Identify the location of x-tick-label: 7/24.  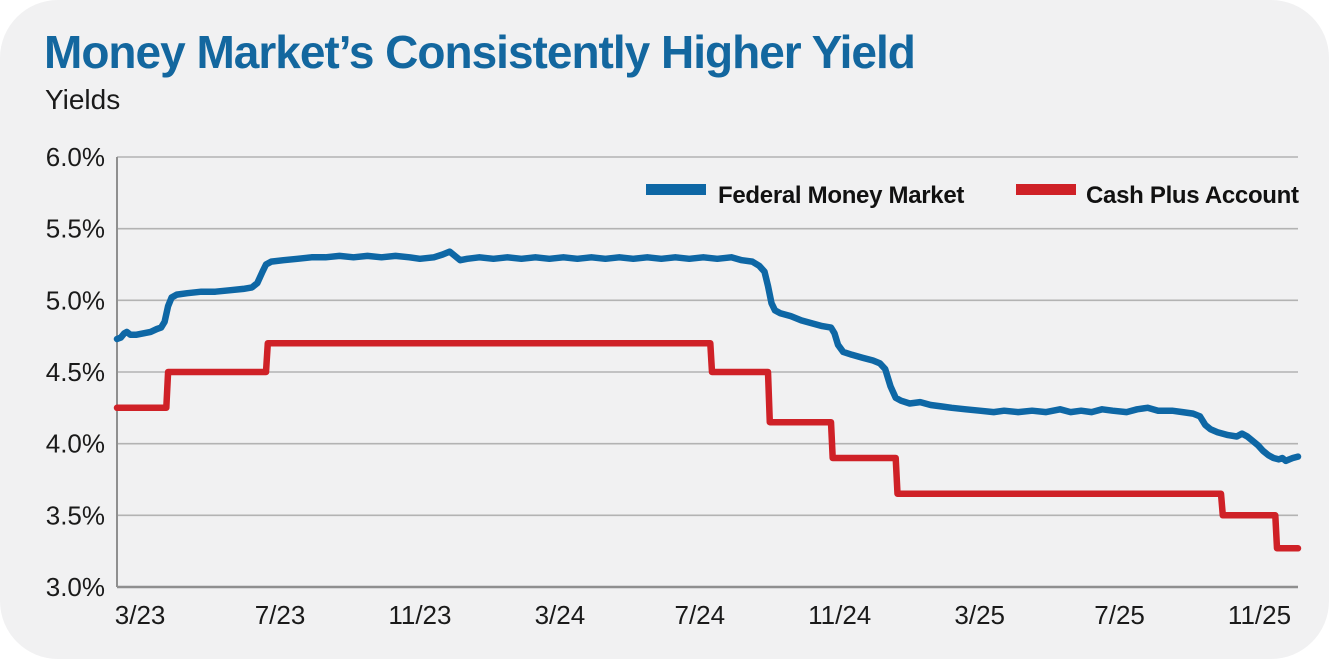
(699, 615).